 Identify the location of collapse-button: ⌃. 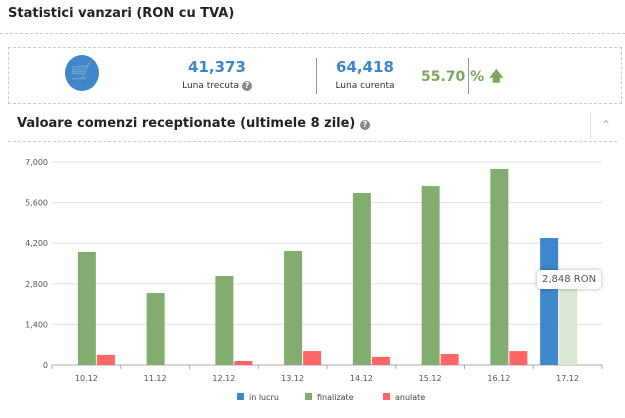
(605, 125).